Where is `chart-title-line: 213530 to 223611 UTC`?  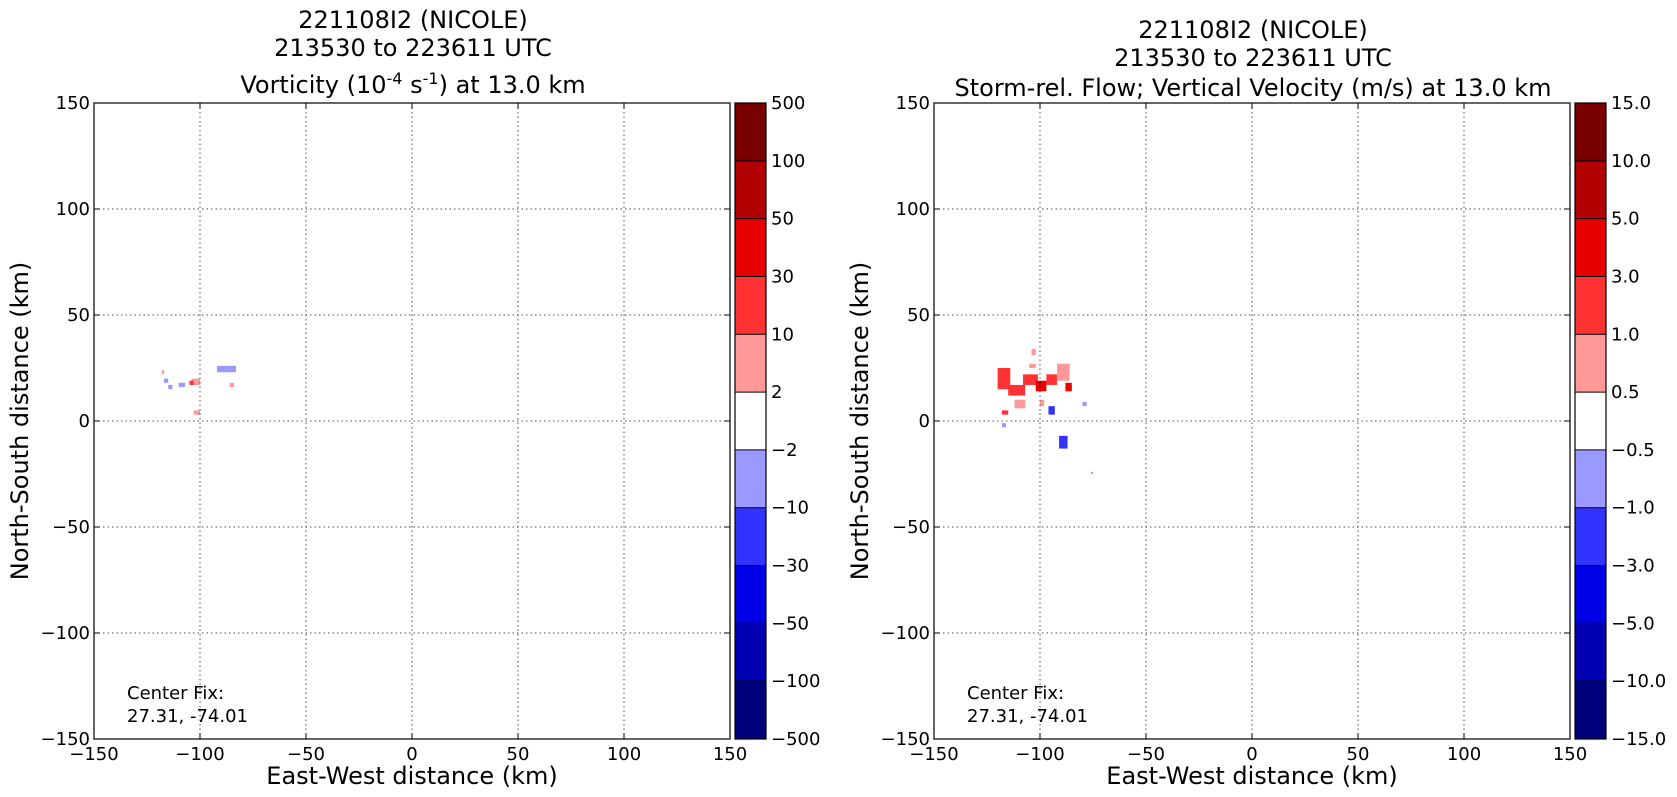
chart-title-line: 213530 to 223611 UTC is located at coordinates (413, 48).